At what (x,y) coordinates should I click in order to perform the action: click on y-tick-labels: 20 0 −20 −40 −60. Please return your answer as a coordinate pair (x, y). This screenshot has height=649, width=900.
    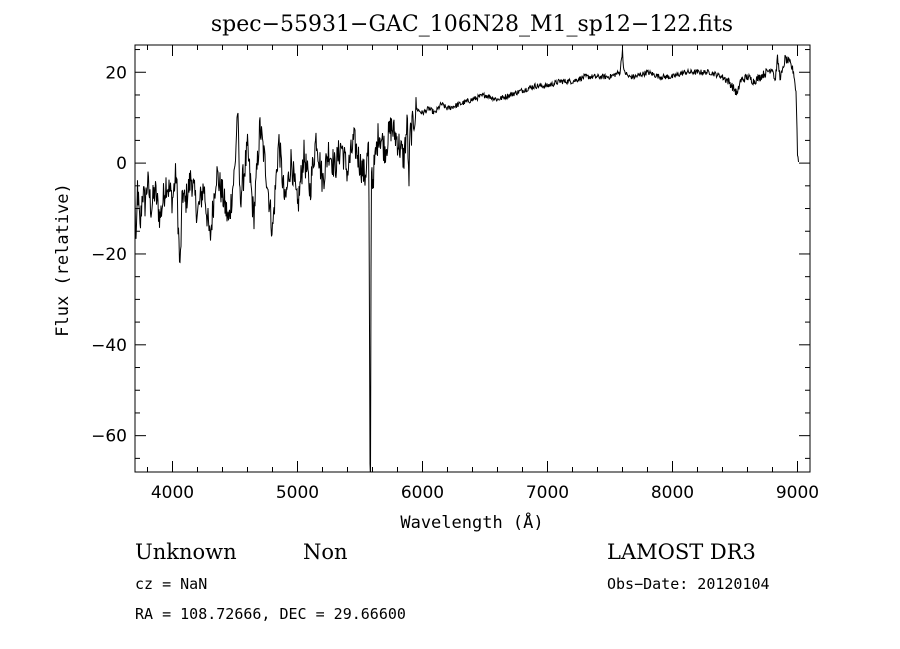
    Looking at the image, I should click on (109, 254).